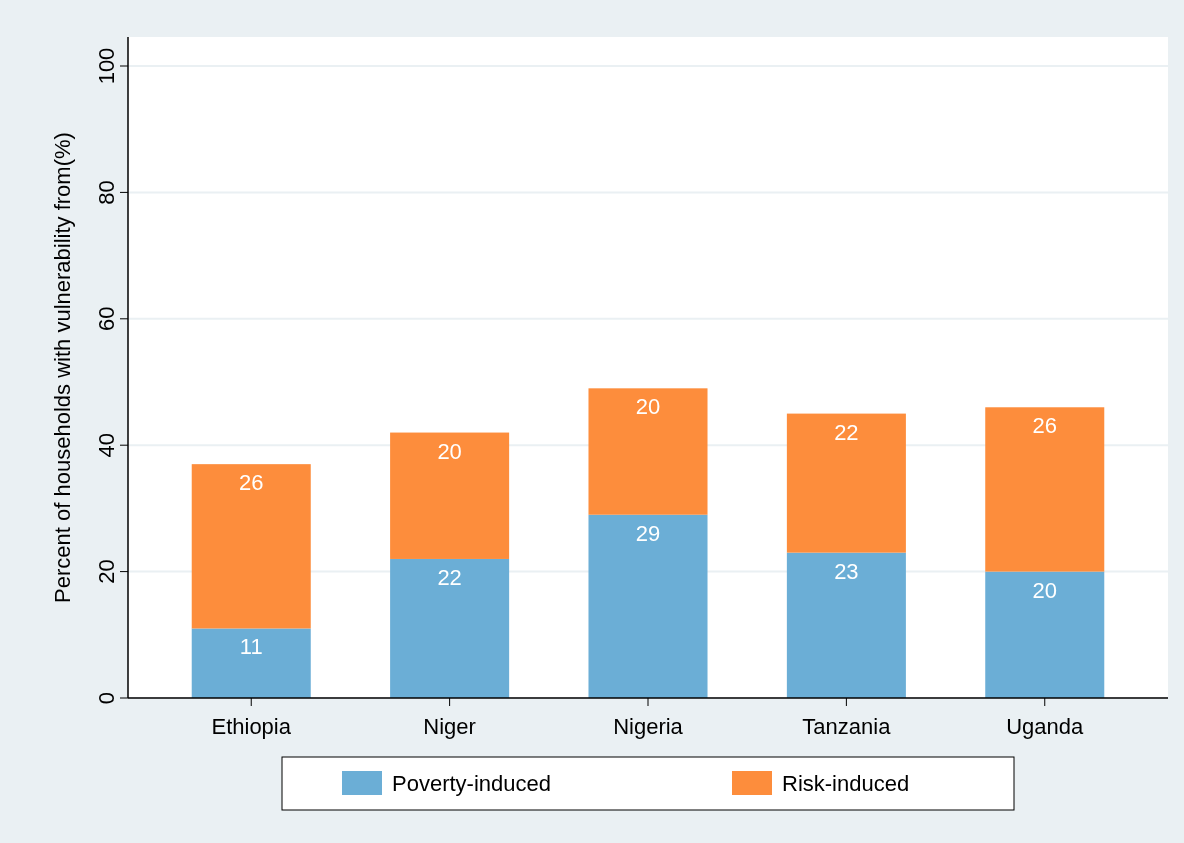  I want to click on x-tick-label: Niger, so click(449, 726).